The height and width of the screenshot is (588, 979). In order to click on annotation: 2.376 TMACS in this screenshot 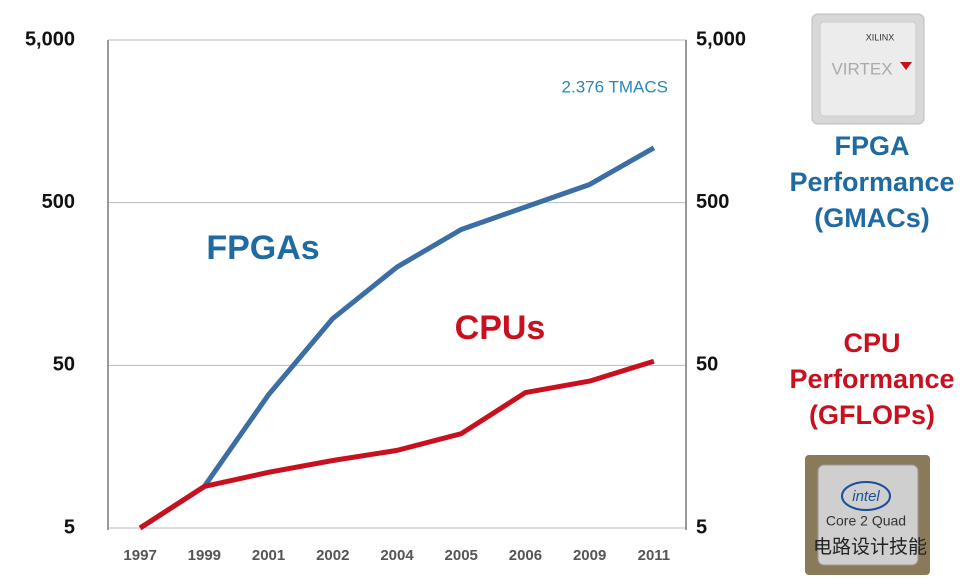, I will do `click(615, 86)`.